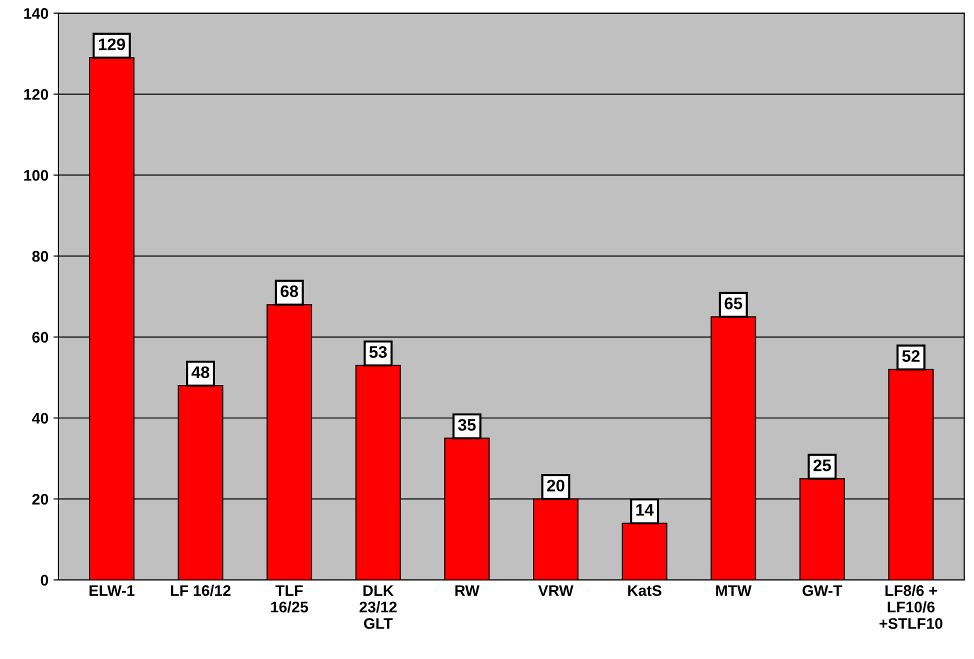 Image resolution: width=974 pixels, height=659 pixels. What do you see at coordinates (40, 256) in the screenshot?
I see `y-tick-label: 80` at bounding box center [40, 256].